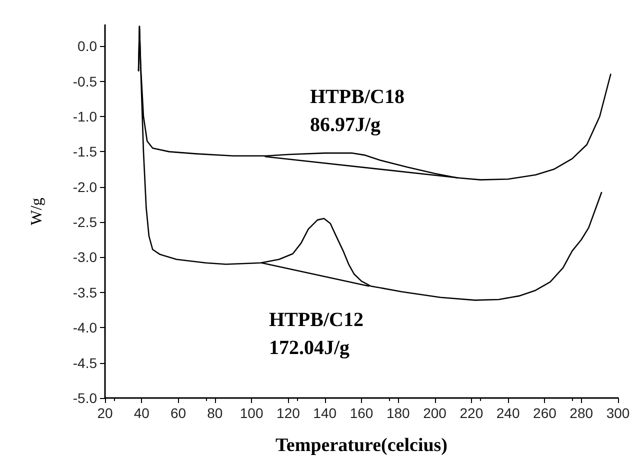 The image size is (642, 468). What do you see at coordinates (85, 81) in the screenshot?
I see `y-tick-label: -0.5` at bounding box center [85, 81].